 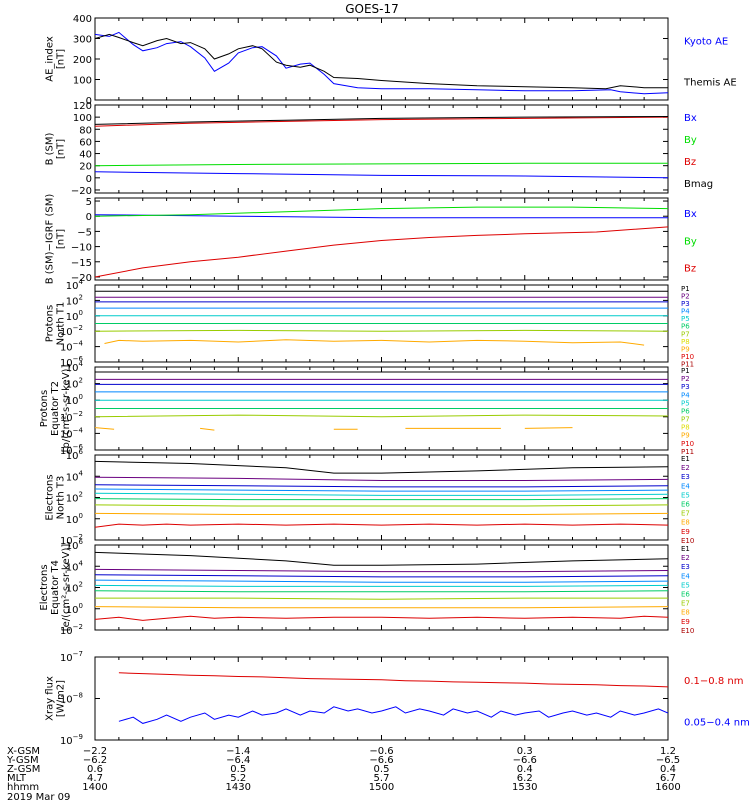 I want to click on x-axis-value: 1500, so click(x=381, y=787).